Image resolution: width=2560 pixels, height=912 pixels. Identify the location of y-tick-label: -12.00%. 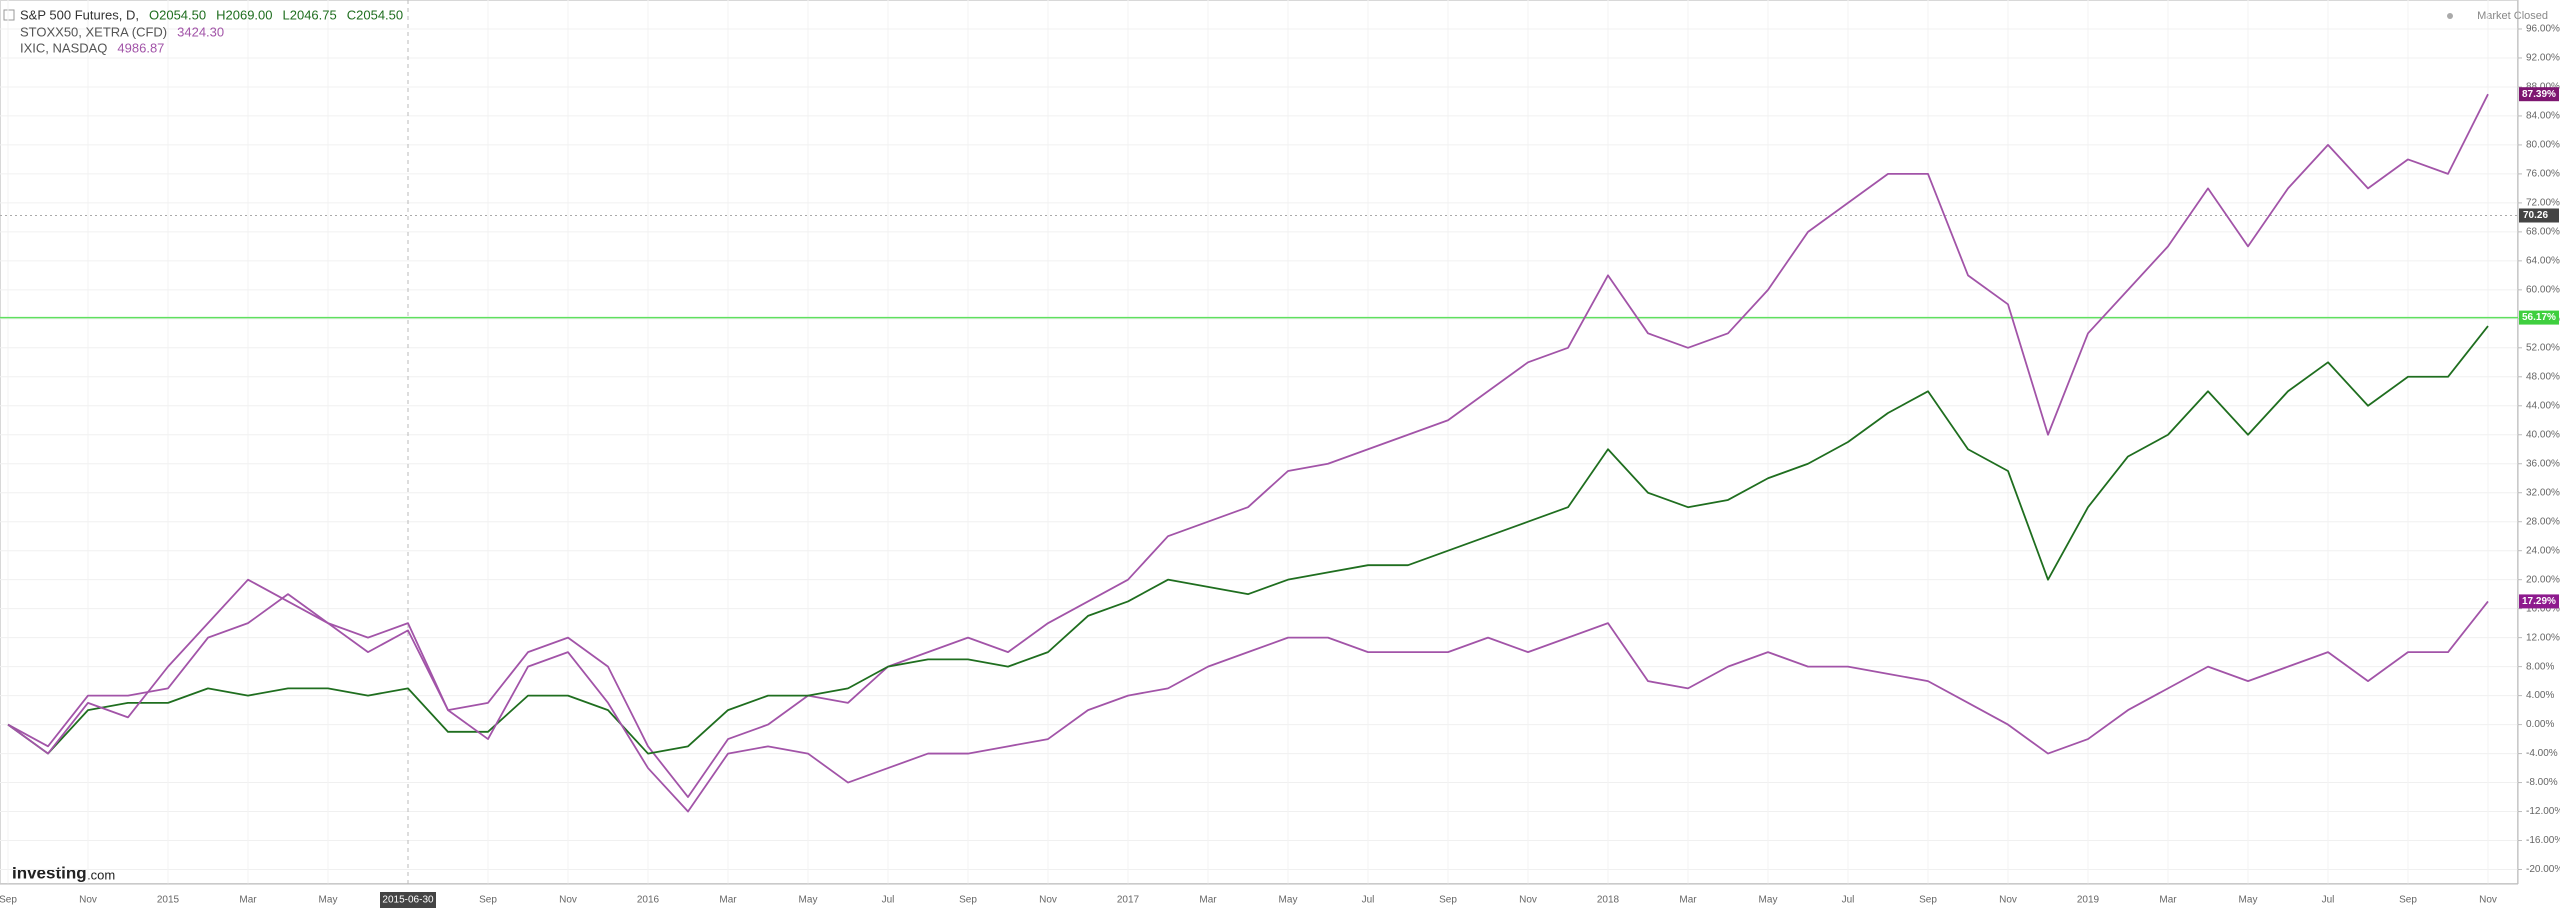
(2543, 811).